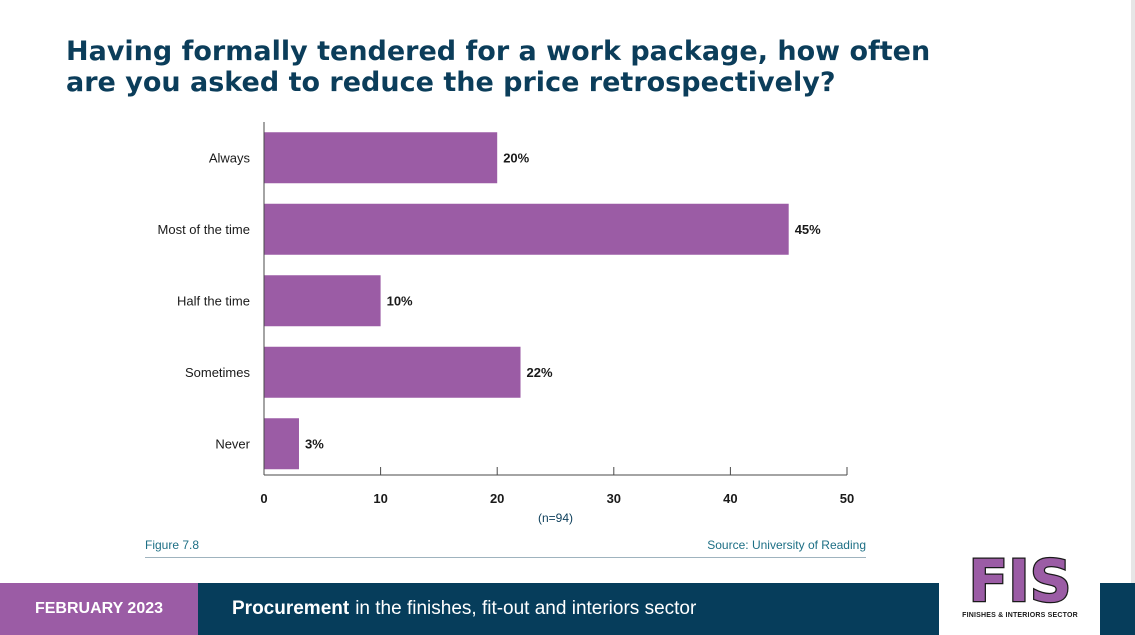 The width and height of the screenshot is (1135, 635). What do you see at coordinates (400, 300) in the screenshot?
I see `value-label: 10%` at bounding box center [400, 300].